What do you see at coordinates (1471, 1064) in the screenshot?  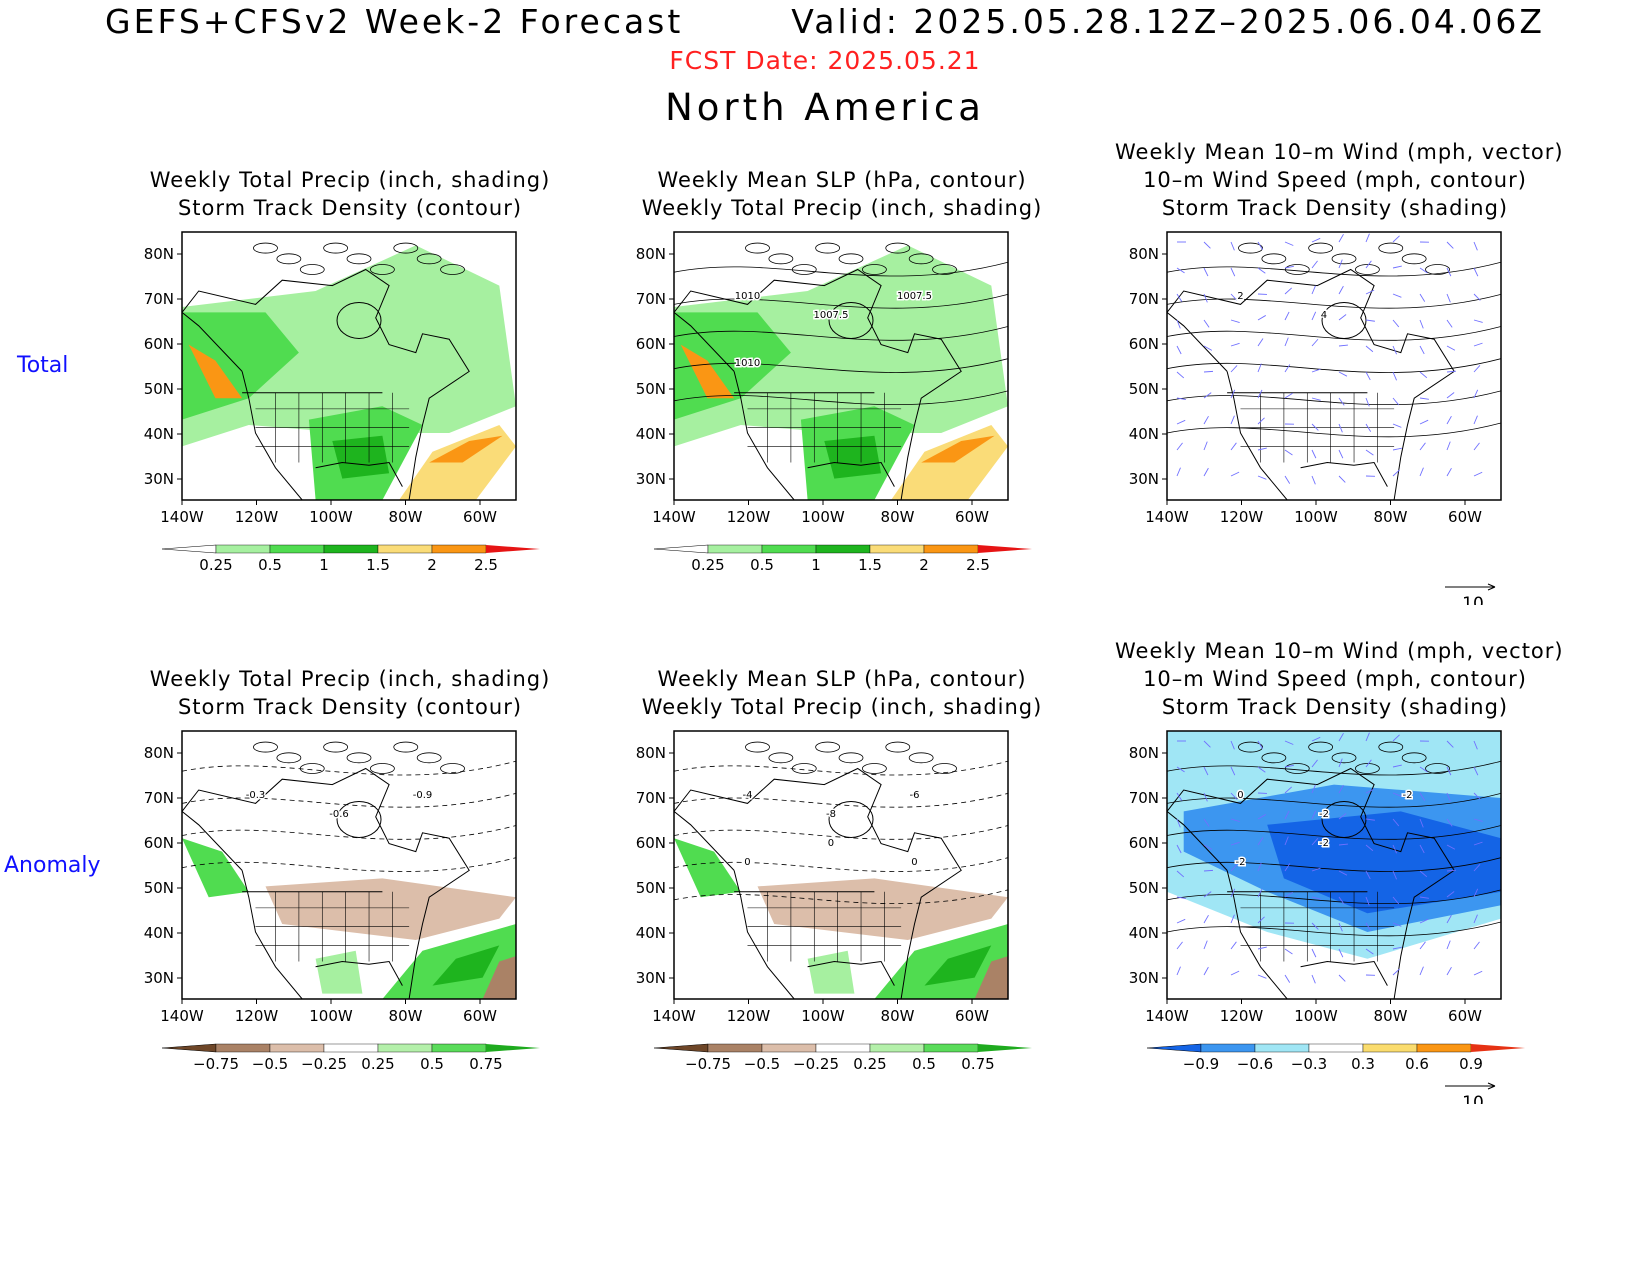 I see `colorbar-tick-label: 0.9` at bounding box center [1471, 1064].